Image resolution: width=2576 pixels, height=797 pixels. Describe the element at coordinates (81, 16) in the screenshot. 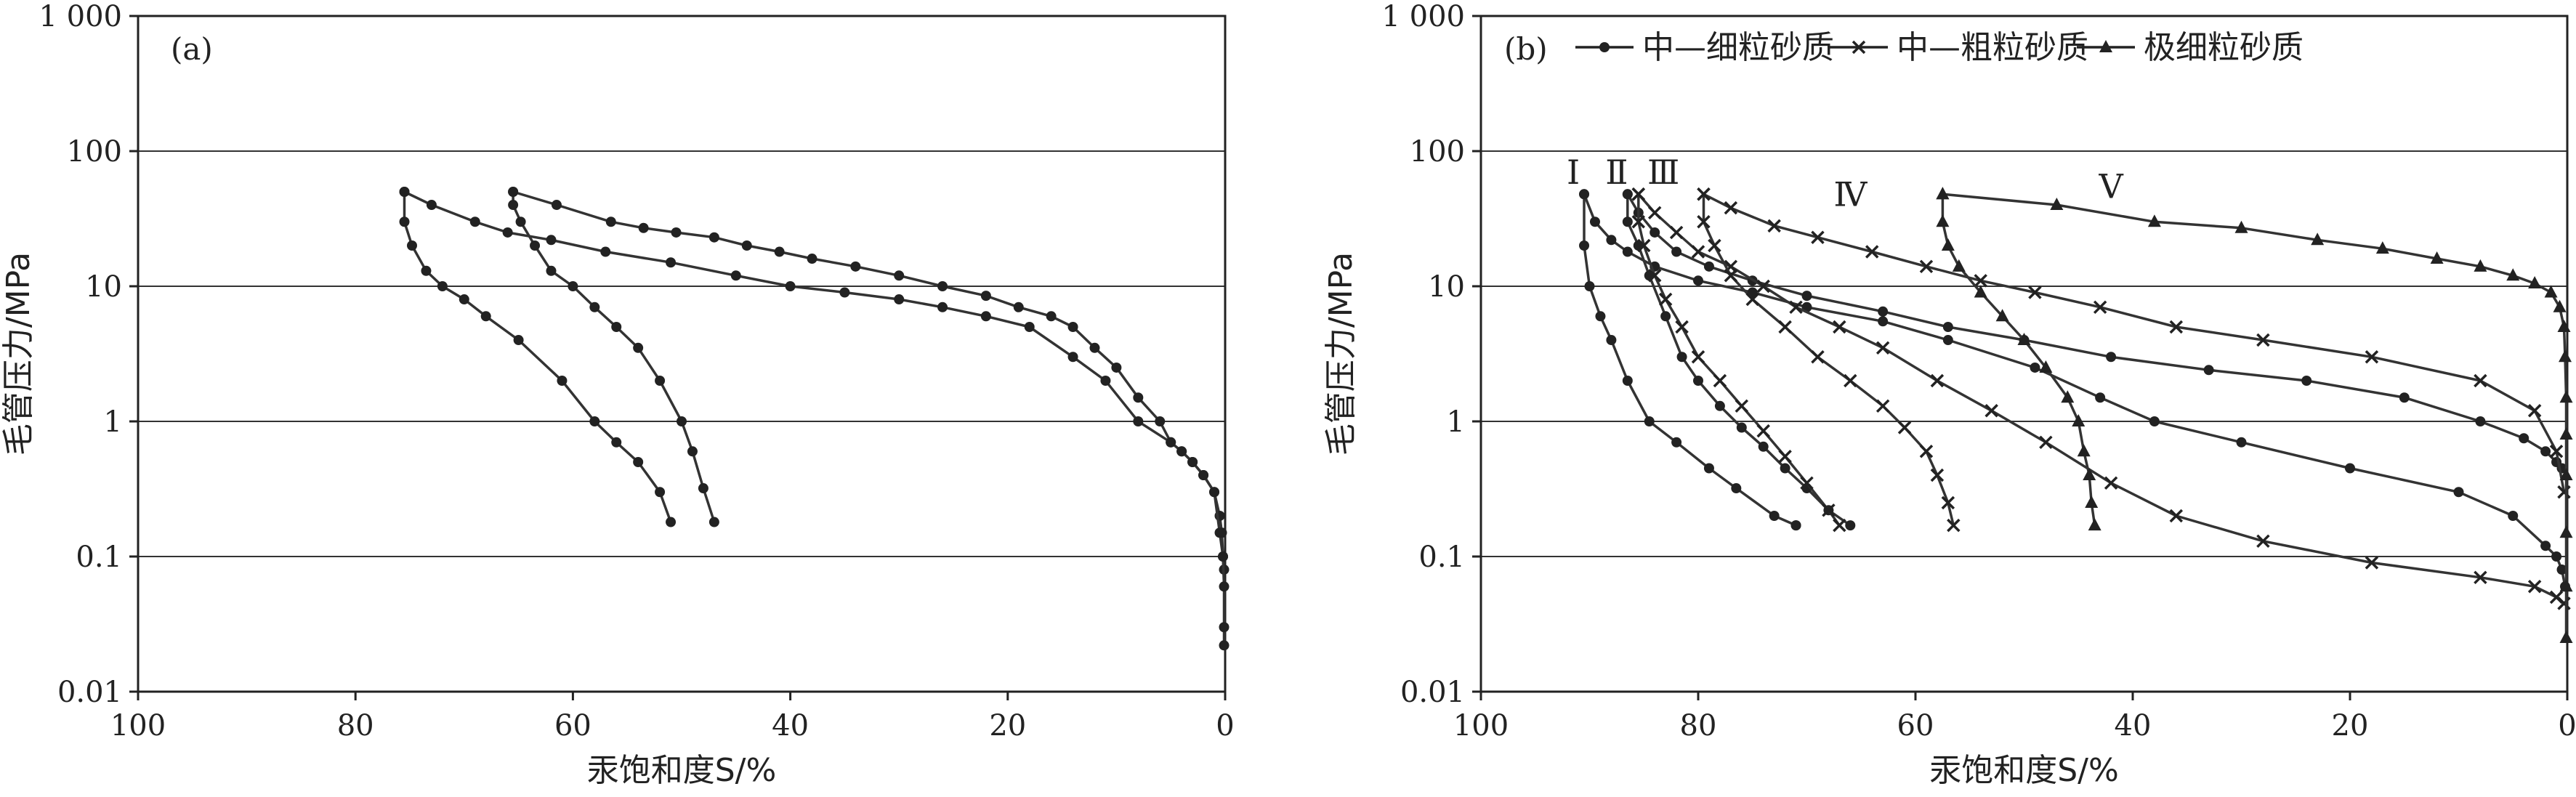

I see `y-tick-label: 1 000` at that location.